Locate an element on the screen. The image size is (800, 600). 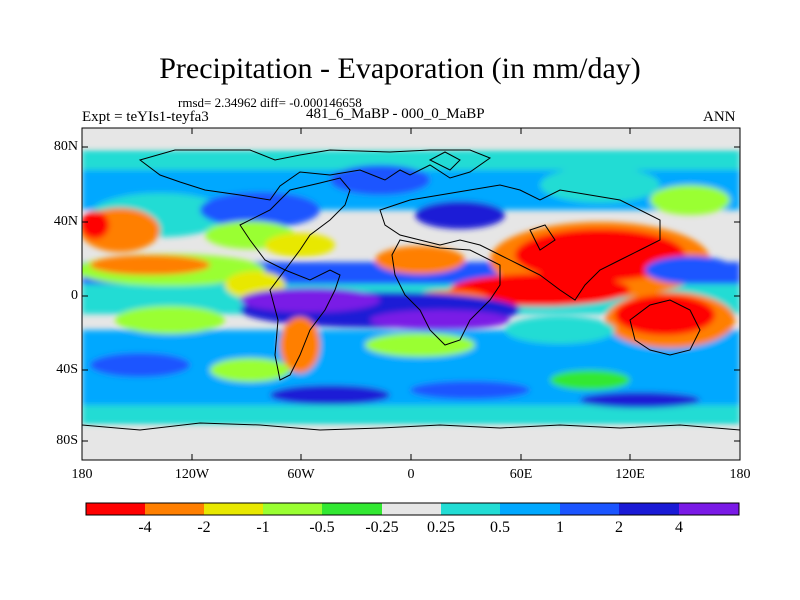
season-label: ANN is located at coordinates (719, 117).